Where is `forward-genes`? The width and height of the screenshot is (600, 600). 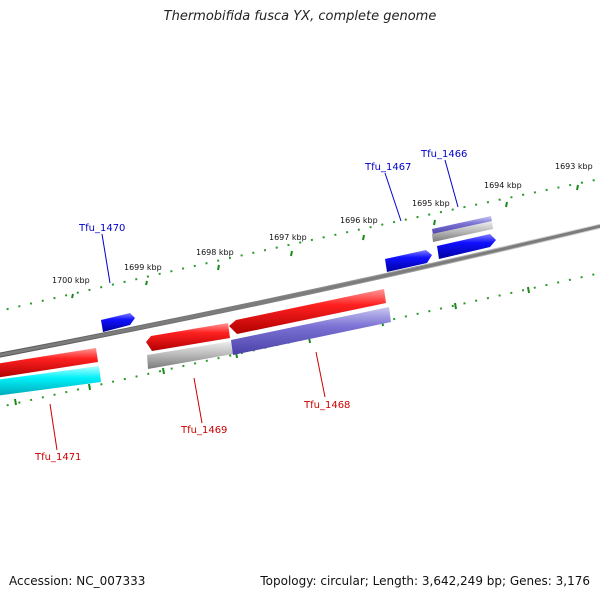
forward-genes is located at coordinates (298, 274).